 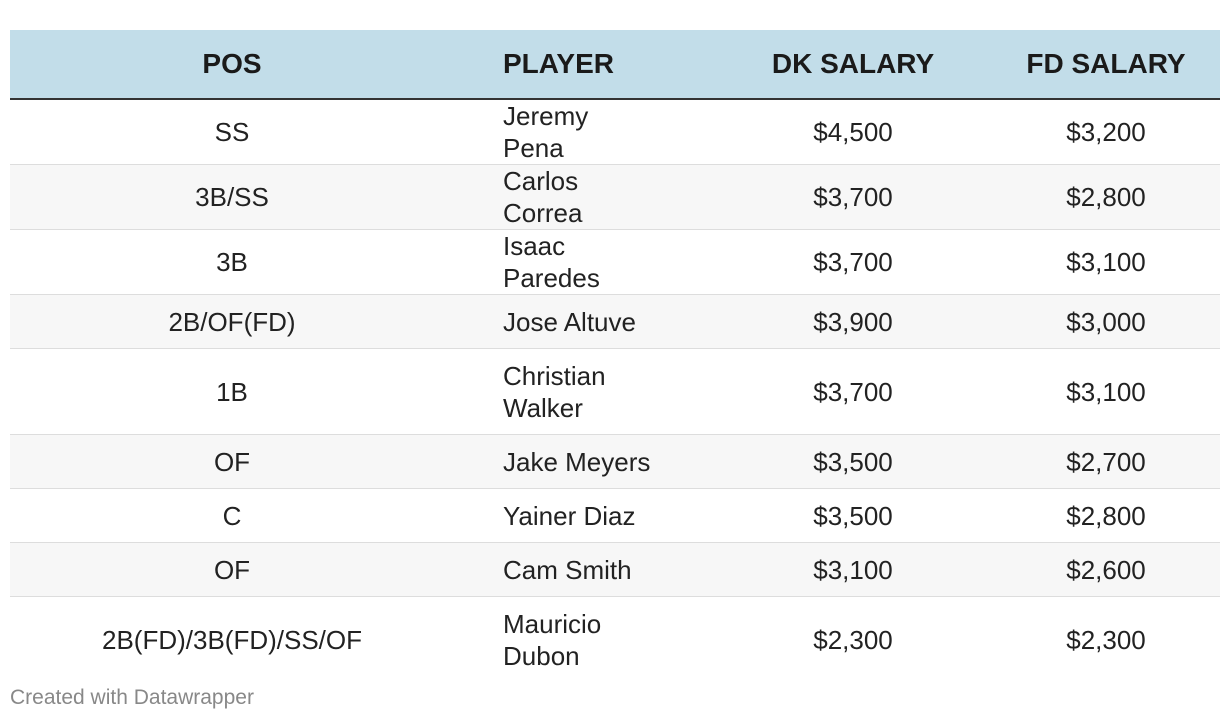 What do you see at coordinates (853, 321) in the screenshot?
I see `cell-dk-salary: $3,900` at bounding box center [853, 321].